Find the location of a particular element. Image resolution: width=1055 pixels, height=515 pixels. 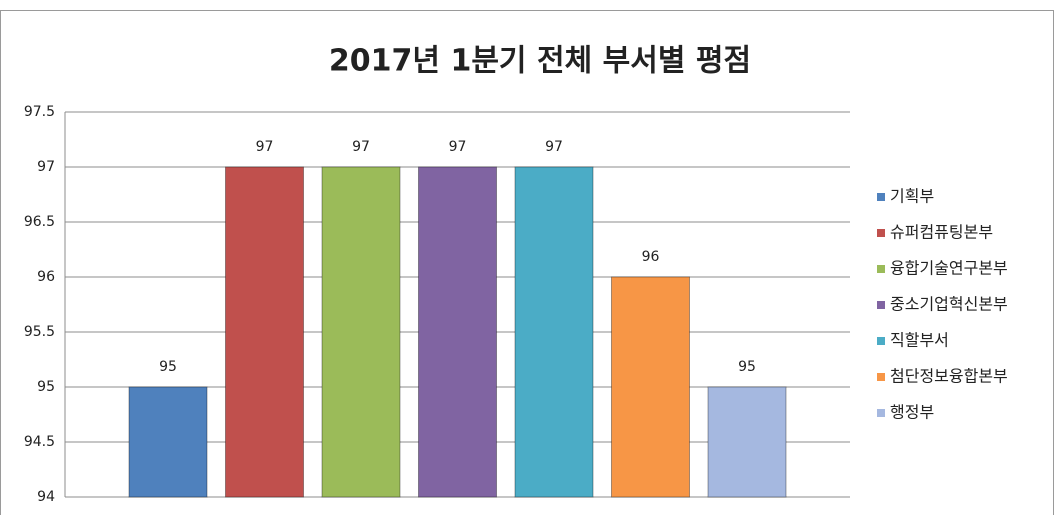

y-tick-label: 97.5 is located at coordinates (39, 112).